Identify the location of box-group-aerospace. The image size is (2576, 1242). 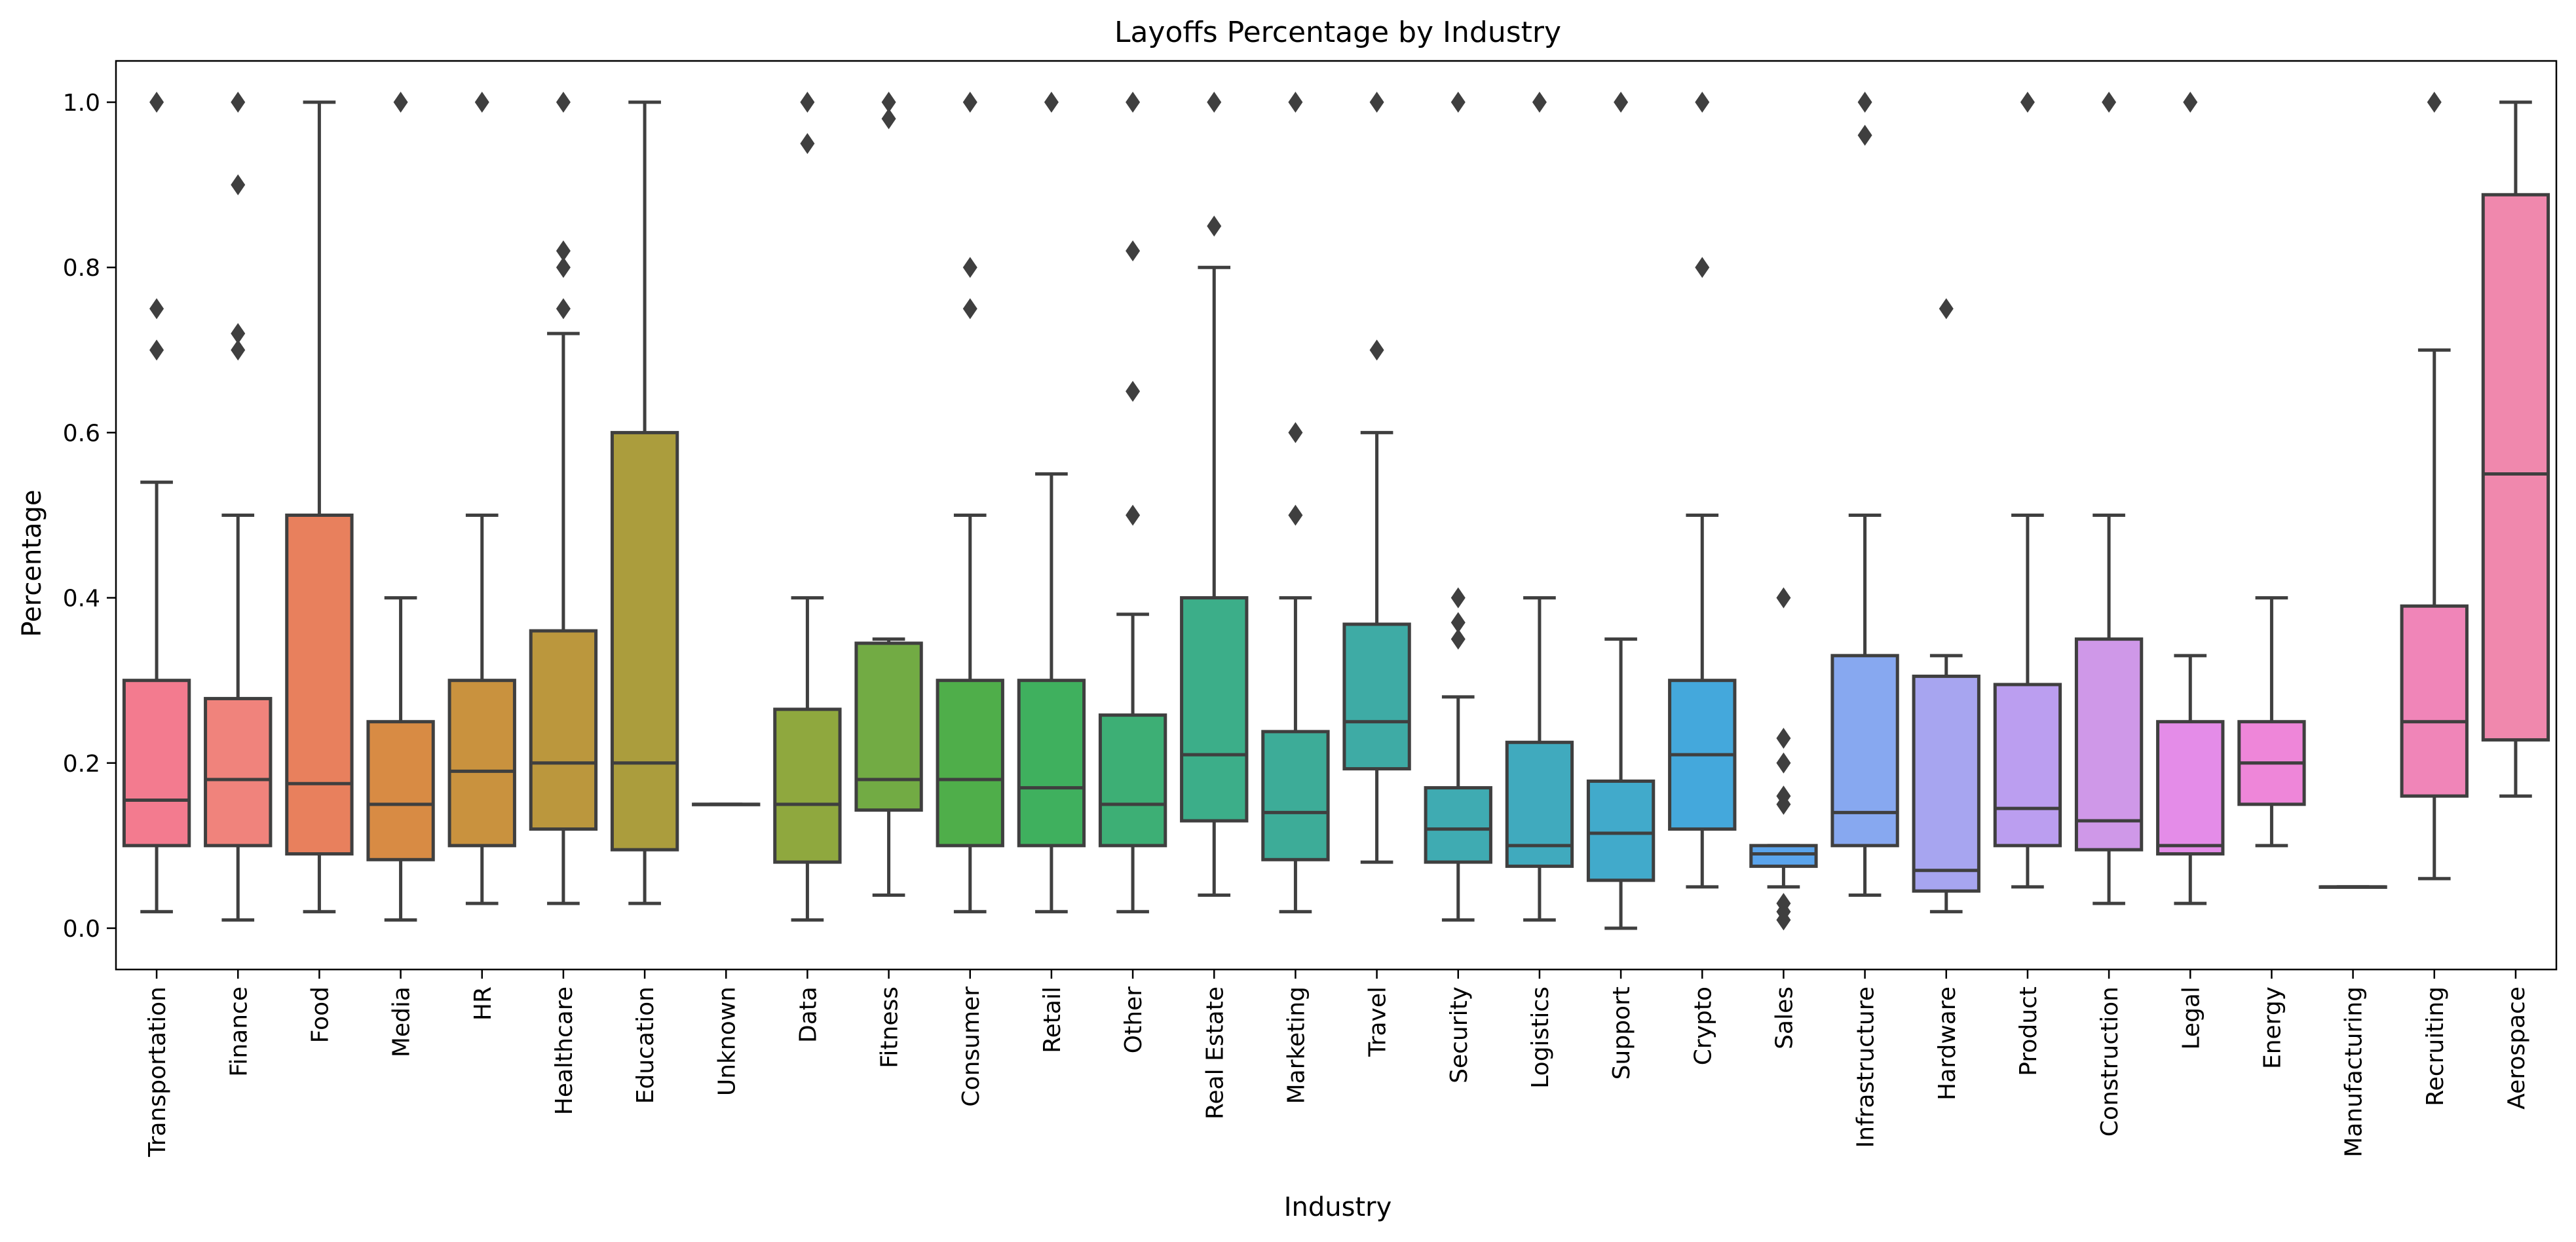
(2515, 449).